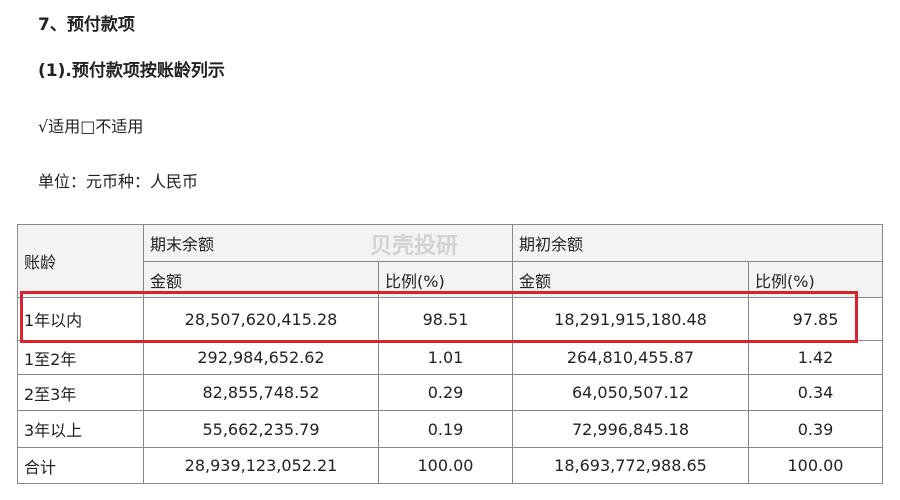 The width and height of the screenshot is (900, 500). I want to click on value-cell: 64,050,507.12, so click(630, 392).